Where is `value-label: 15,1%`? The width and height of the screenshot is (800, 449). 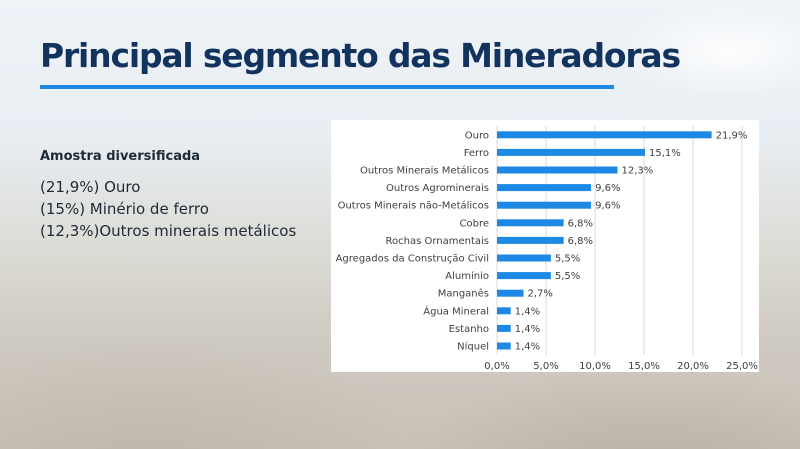 value-label: 15,1% is located at coordinates (665, 153).